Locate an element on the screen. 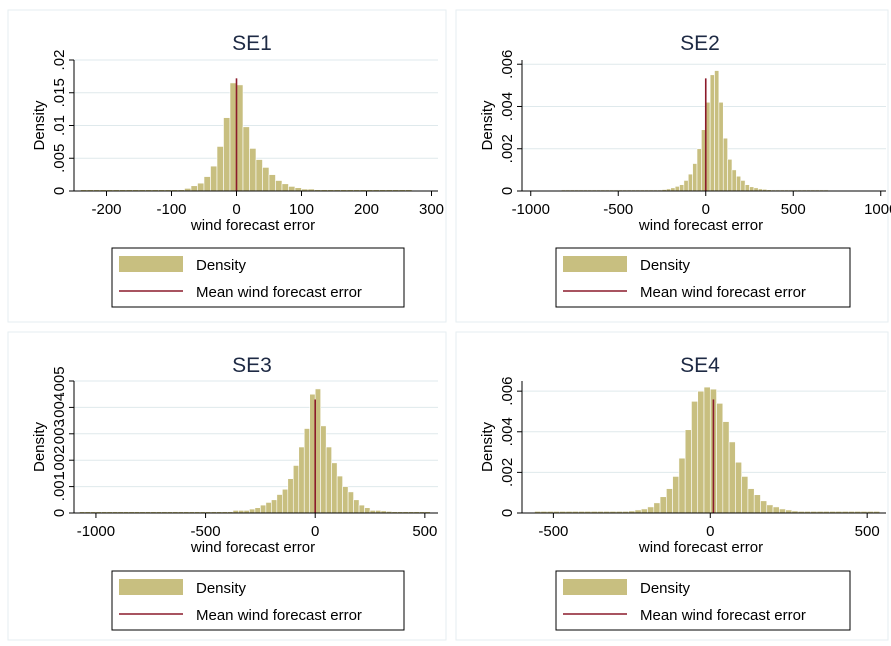 The height and width of the screenshot is (646, 891). y-tick-label: .001 is located at coordinates (59, 486).